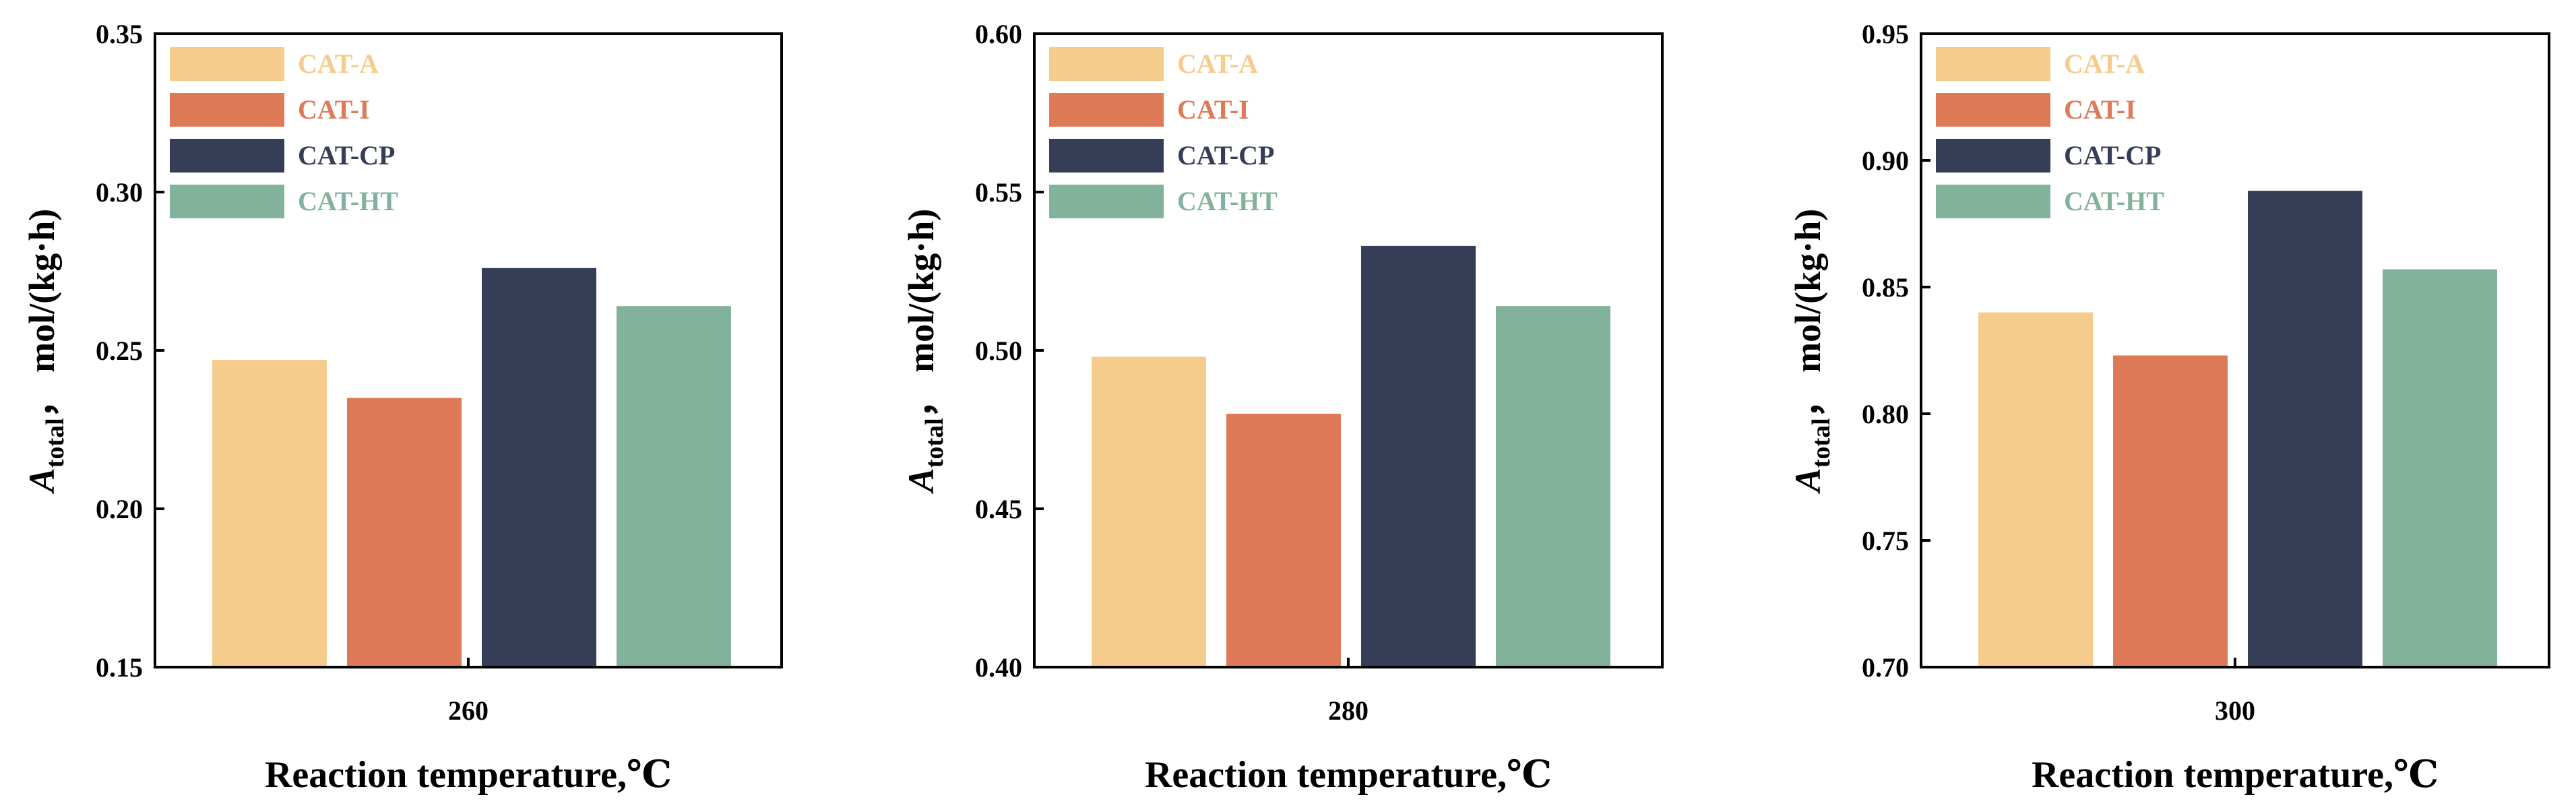  Describe the element at coordinates (1885, 414) in the screenshot. I see `y-tick-label: 0.80` at that location.